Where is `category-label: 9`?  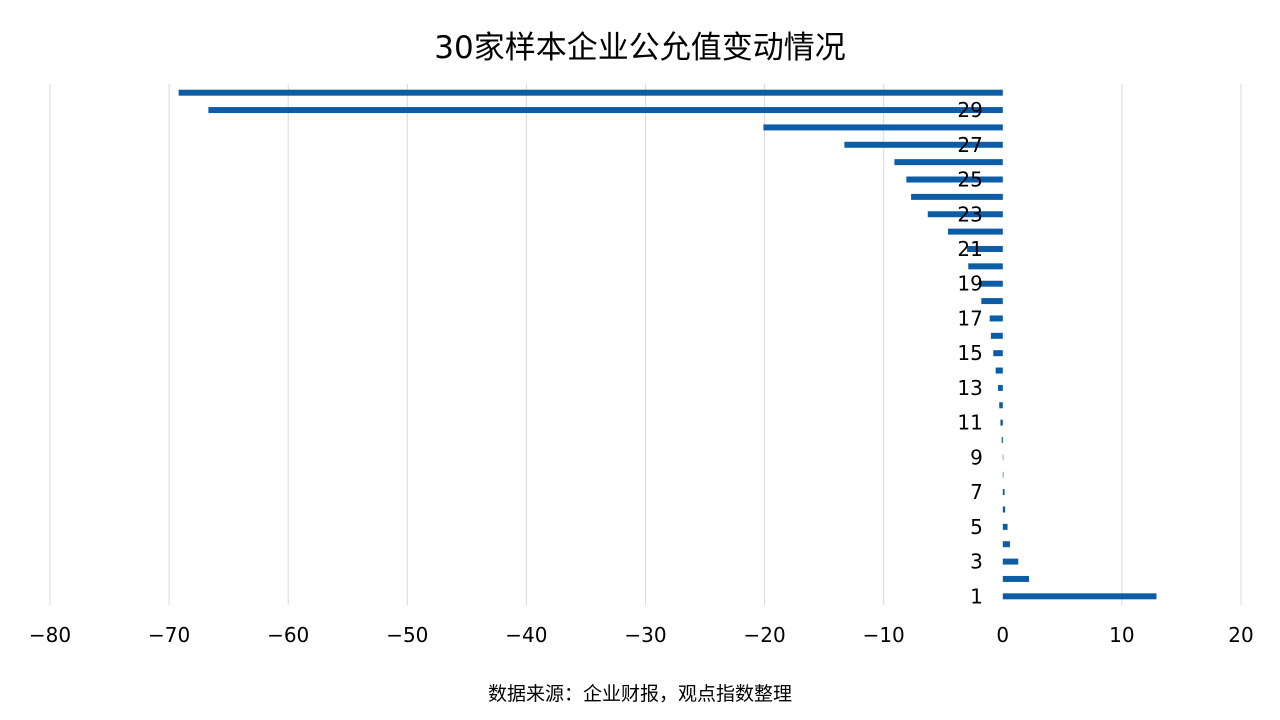 category-label: 9 is located at coordinates (976, 457).